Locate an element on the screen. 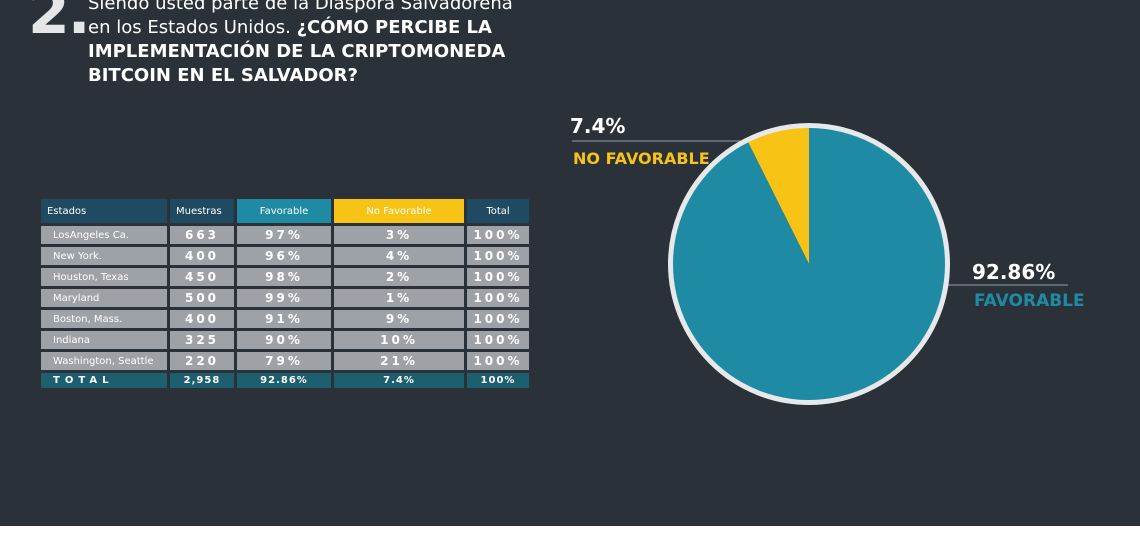  table-row: Washington, Seattle 220 79% 21% 100% is located at coordinates (285, 361).